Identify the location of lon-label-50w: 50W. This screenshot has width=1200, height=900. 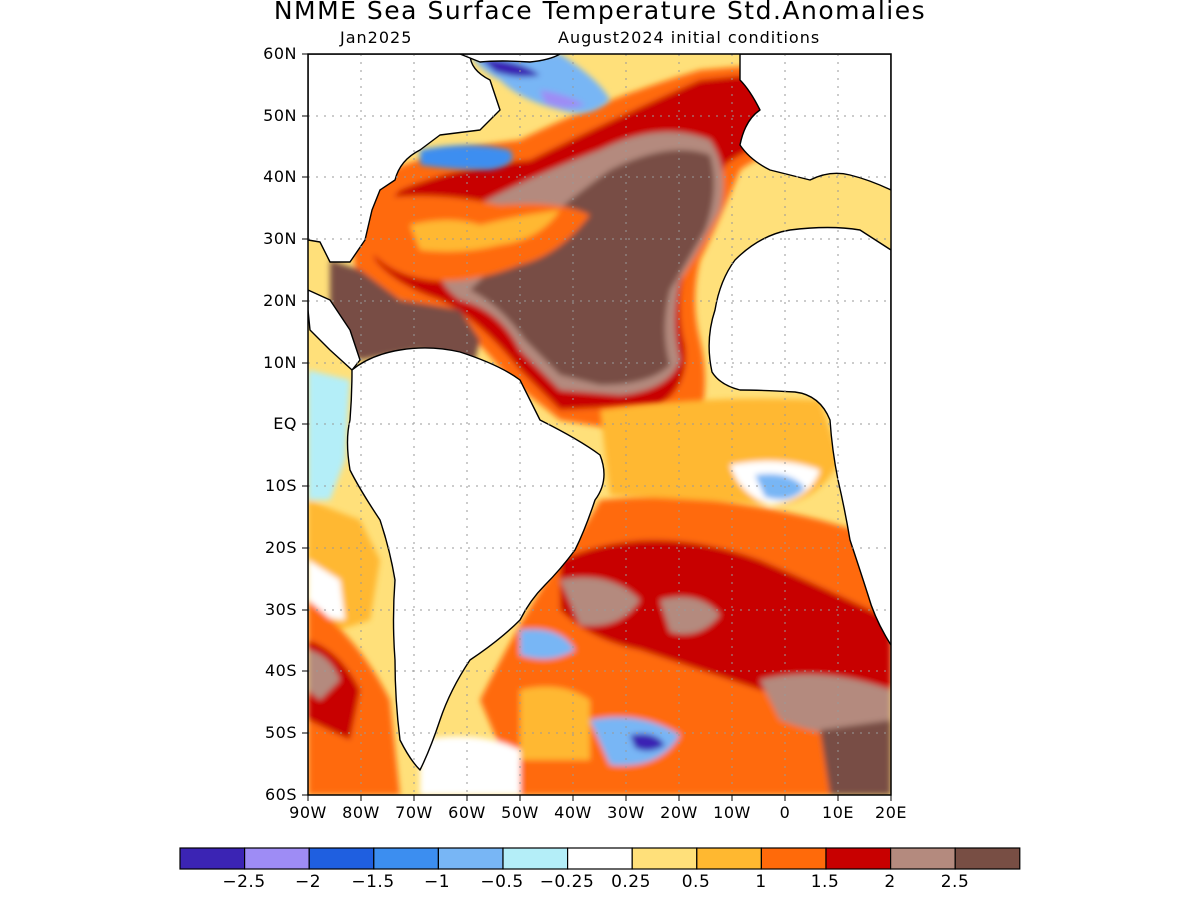
(520, 812).